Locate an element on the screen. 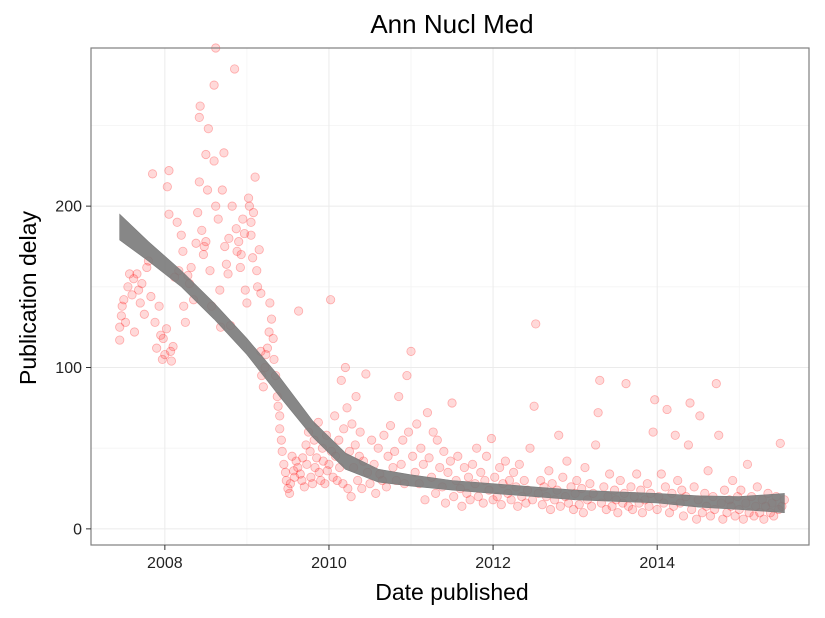  chart-title: Ann Nucl Med is located at coordinates (451, 24).